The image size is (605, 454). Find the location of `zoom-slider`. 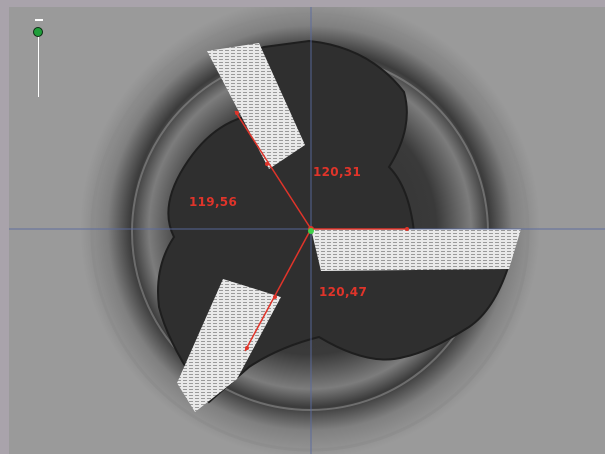

zoom-slider is located at coordinates (39, 59).